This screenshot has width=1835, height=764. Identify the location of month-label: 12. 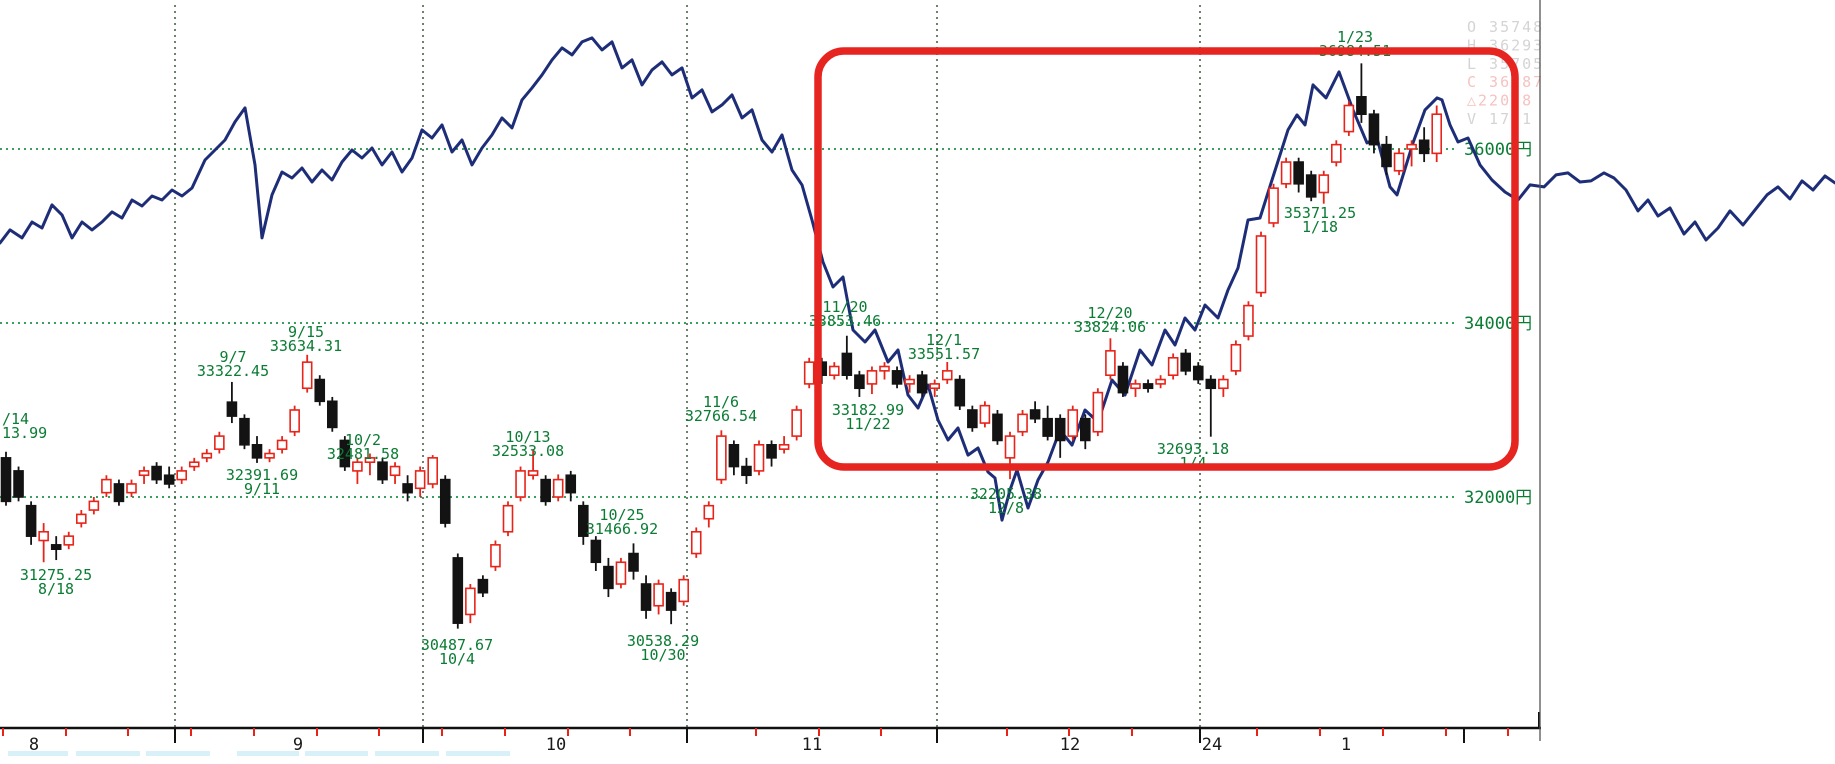
(1070, 745).